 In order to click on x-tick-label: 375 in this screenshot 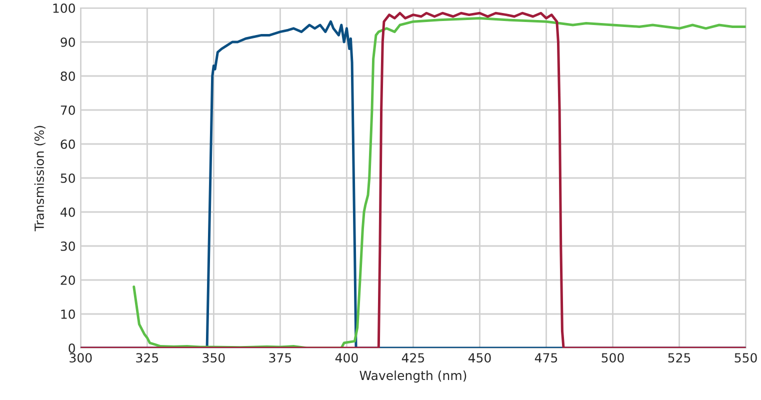, I will do `click(280, 358)`.